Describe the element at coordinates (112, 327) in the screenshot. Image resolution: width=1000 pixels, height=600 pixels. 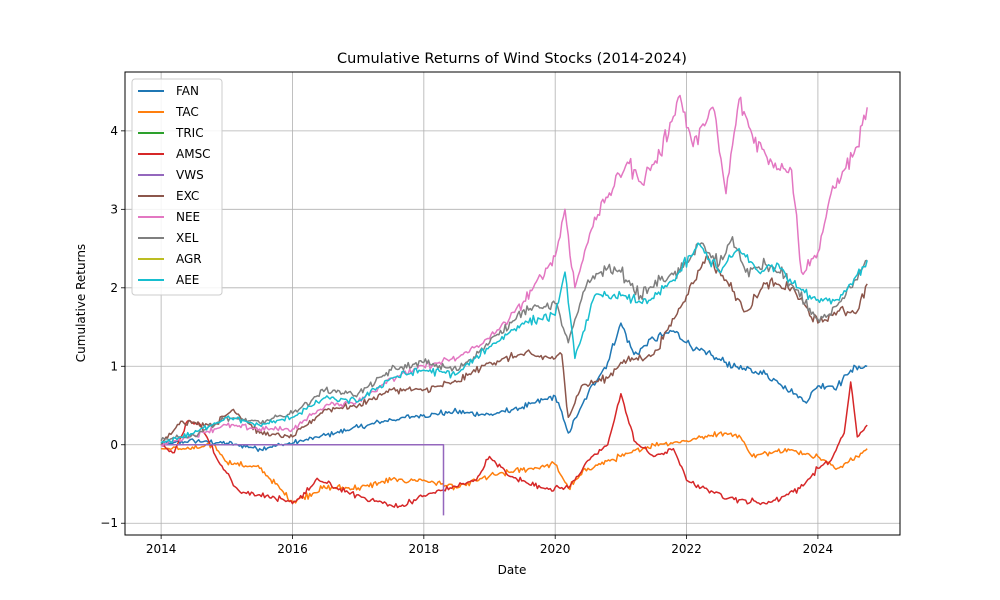
I see `y-axis-ticks: −1 0 1 2 3 4` at that location.